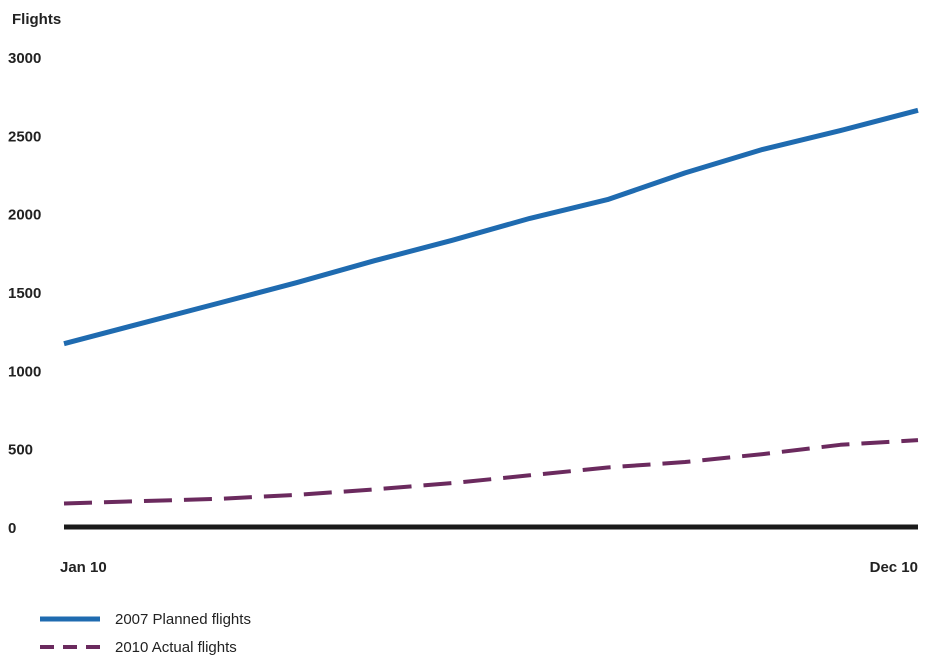 Image resolution: width=935 pixels, height=658 pixels. Describe the element at coordinates (176, 647) in the screenshot. I see `legend-label: 2010 Actual flights` at that location.